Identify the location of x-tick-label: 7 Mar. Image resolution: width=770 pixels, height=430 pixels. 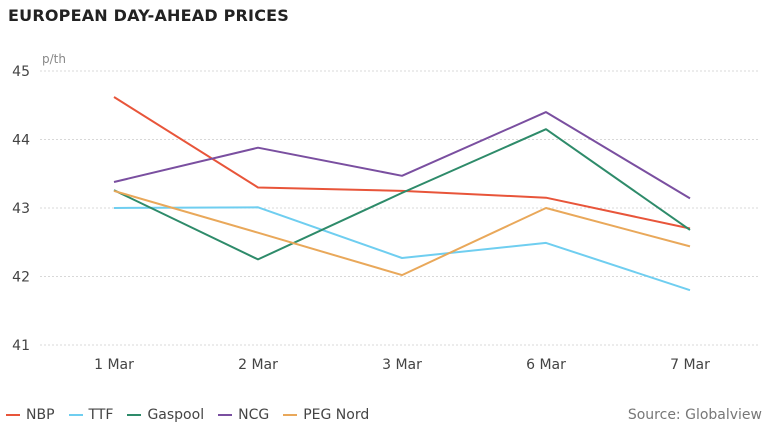
(690, 365).